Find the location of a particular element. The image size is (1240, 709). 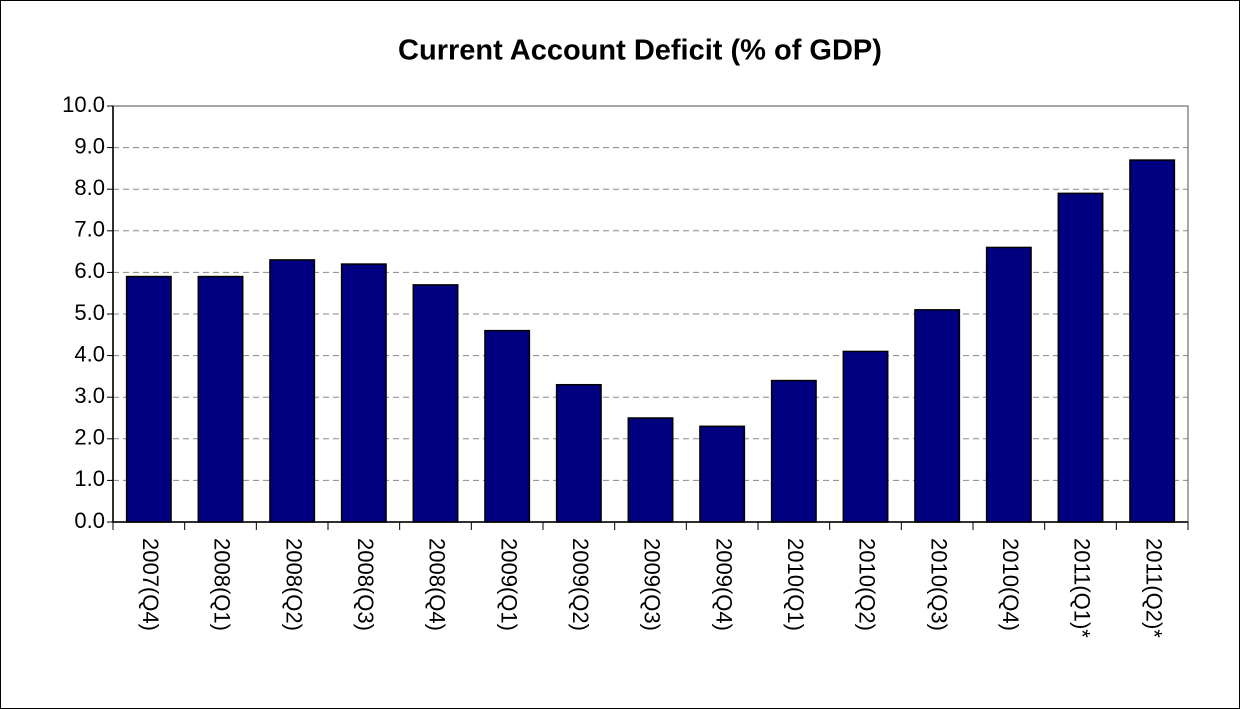

y-tick-label: 1.0 is located at coordinates (89, 478).